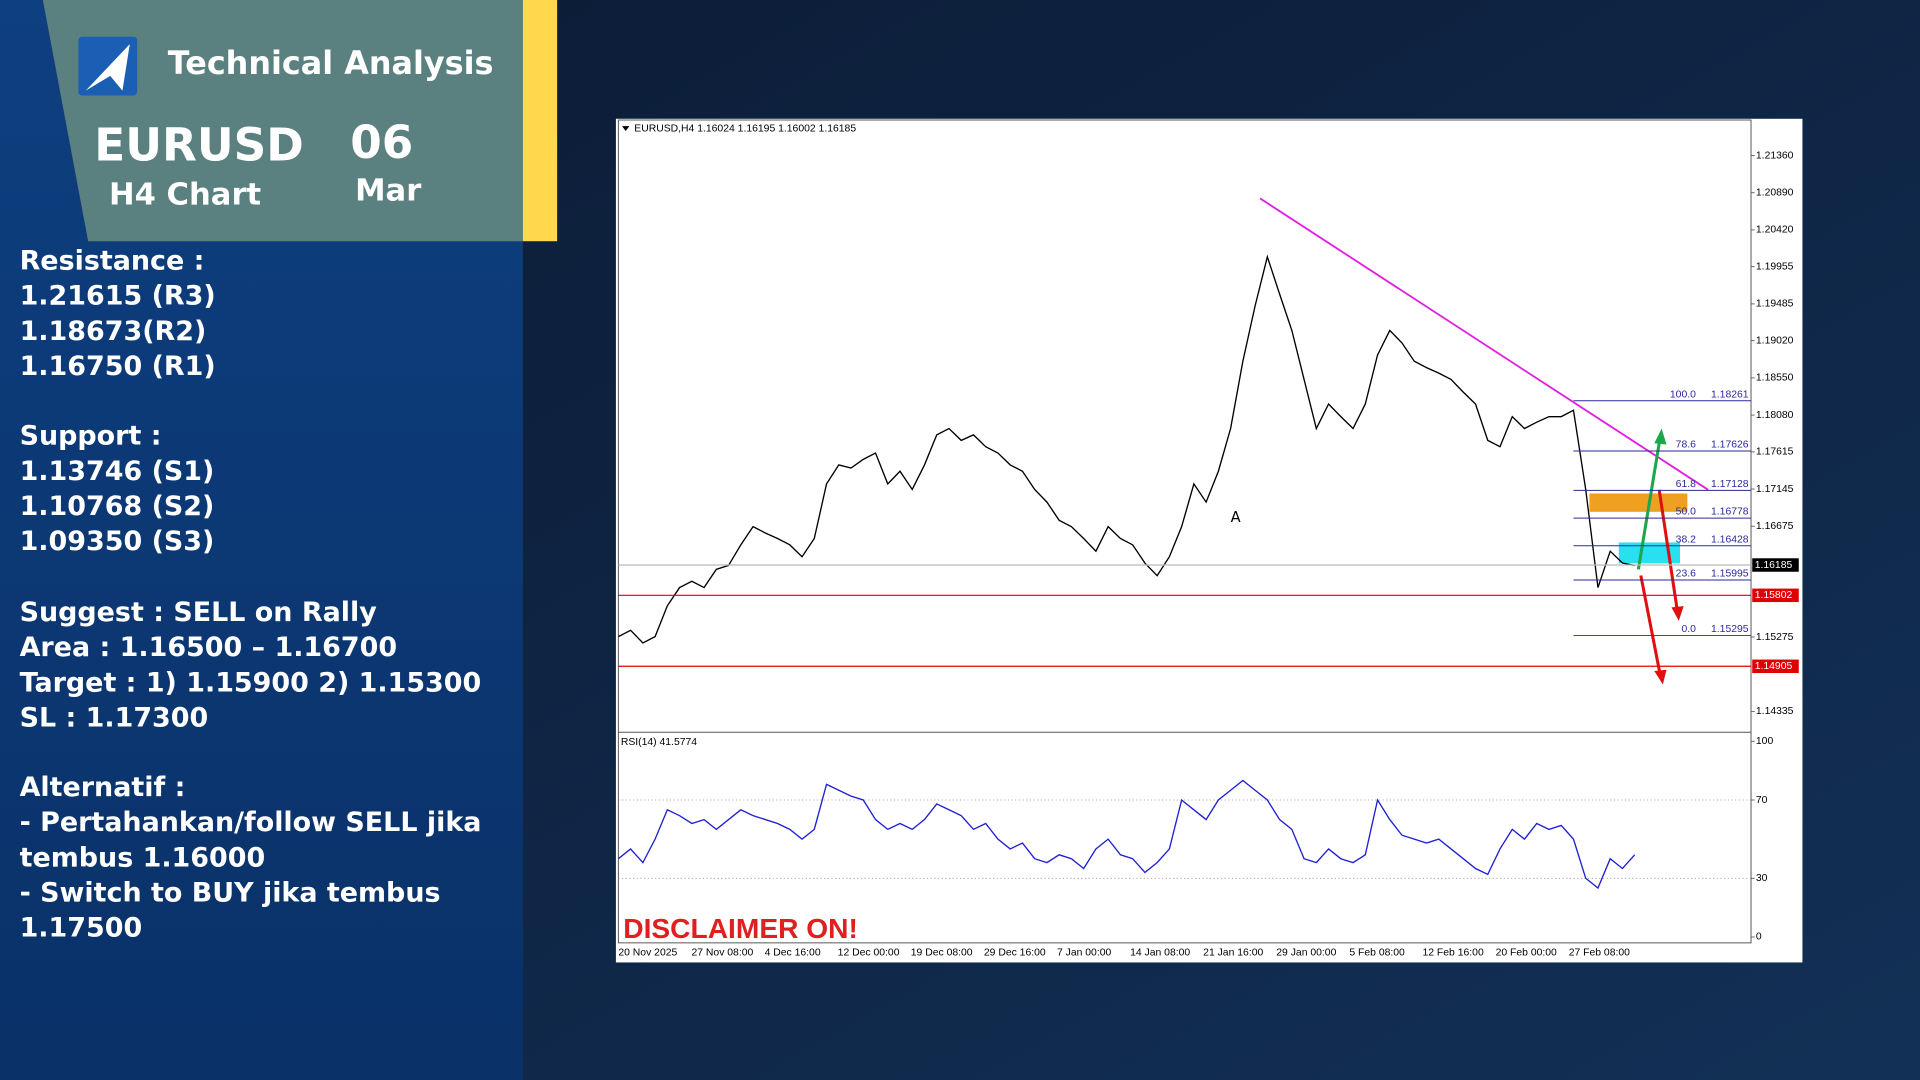 The width and height of the screenshot is (1920, 1080). What do you see at coordinates (1686, 539) in the screenshot?
I see `fib-level: 38.2` at bounding box center [1686, 539].